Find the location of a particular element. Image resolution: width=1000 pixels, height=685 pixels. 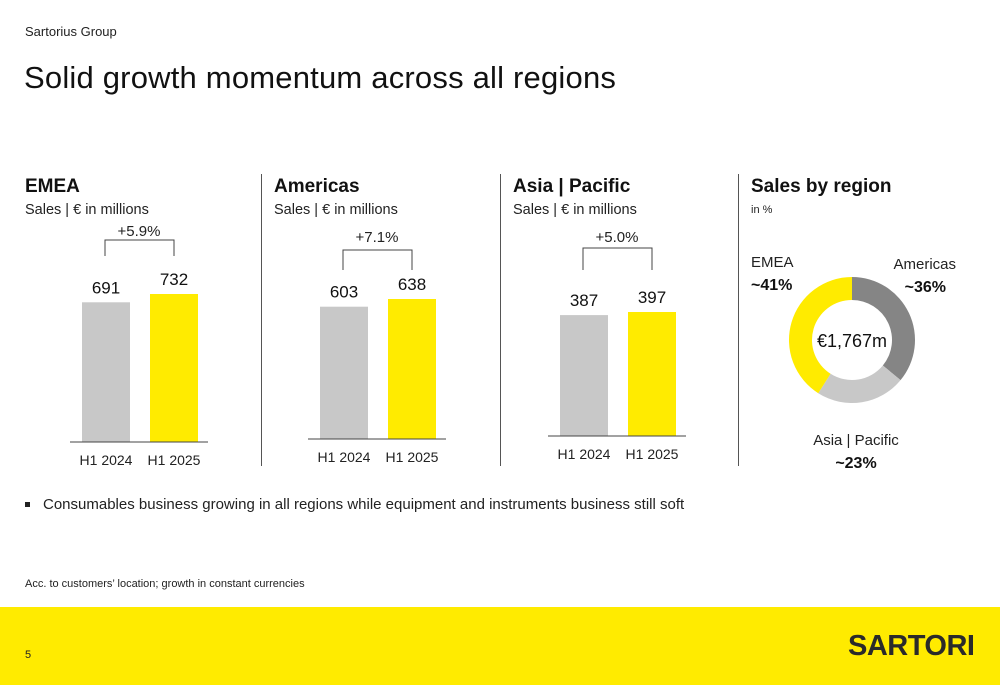

region-panel-subtitle: in % is located at coordinates (762, 210).